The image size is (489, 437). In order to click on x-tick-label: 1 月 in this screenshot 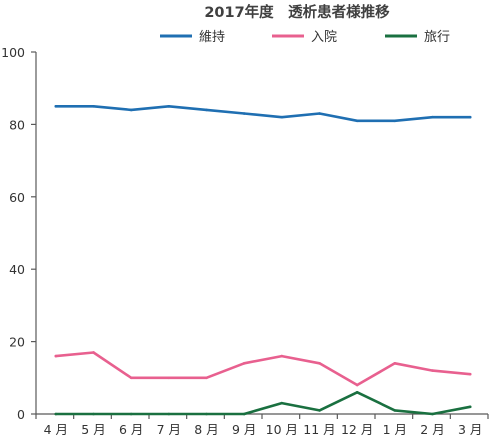, I will do `click(395, 429)`.